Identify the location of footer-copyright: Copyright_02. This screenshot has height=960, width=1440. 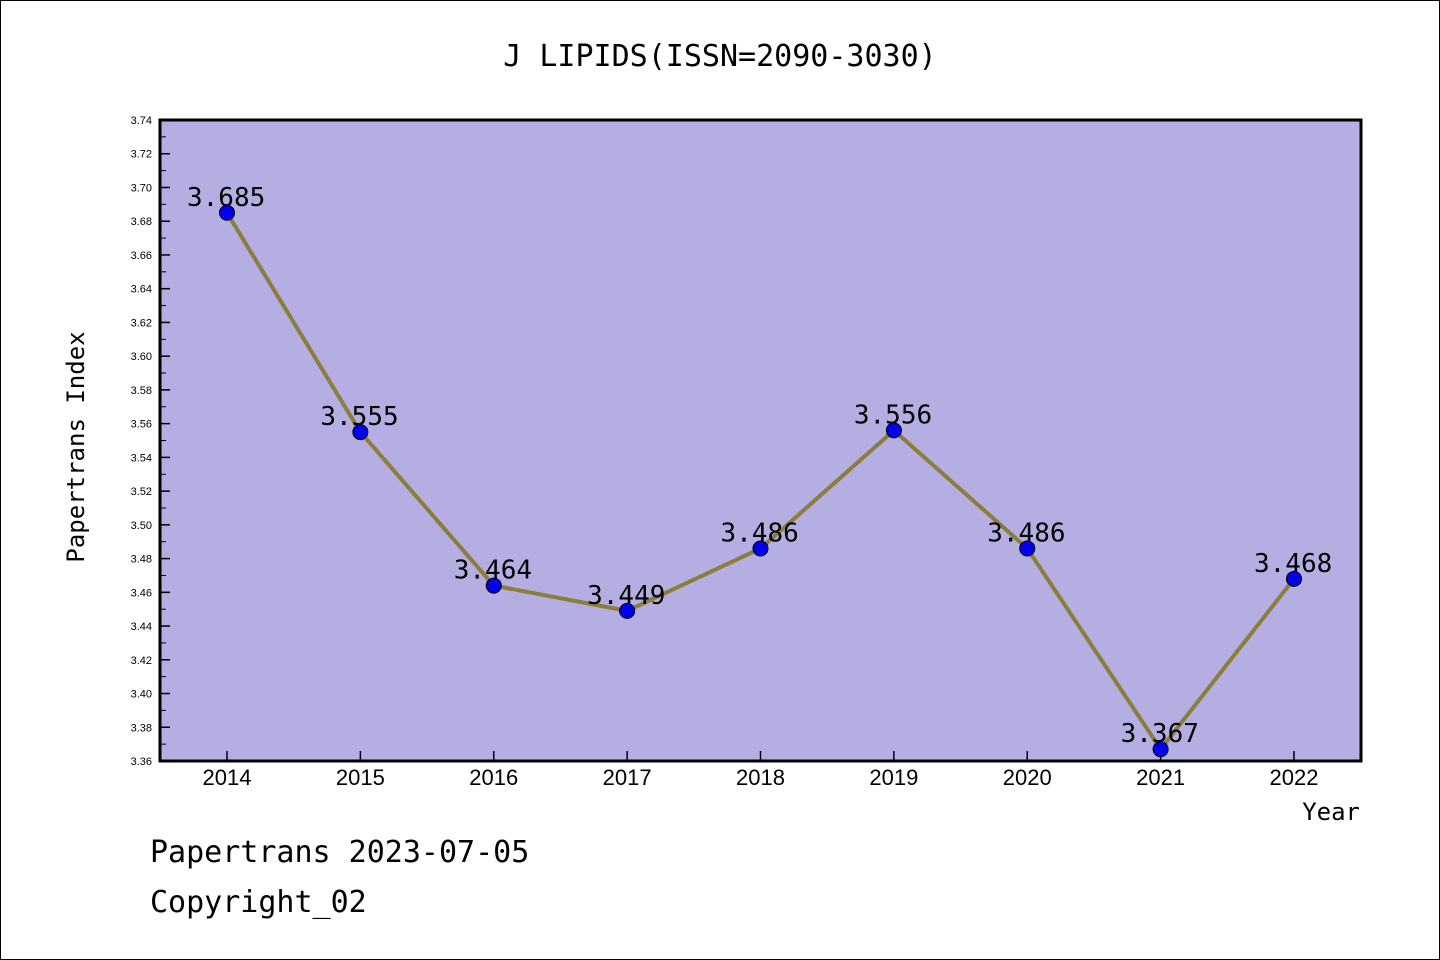
(258, 902).